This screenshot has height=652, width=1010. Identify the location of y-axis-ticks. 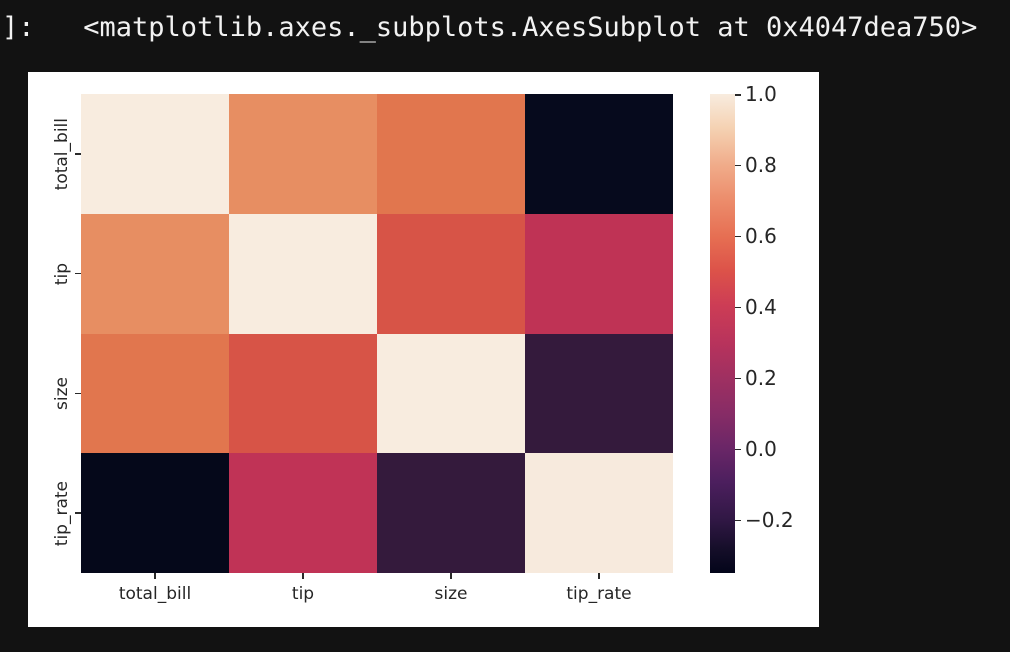
(78, 333).